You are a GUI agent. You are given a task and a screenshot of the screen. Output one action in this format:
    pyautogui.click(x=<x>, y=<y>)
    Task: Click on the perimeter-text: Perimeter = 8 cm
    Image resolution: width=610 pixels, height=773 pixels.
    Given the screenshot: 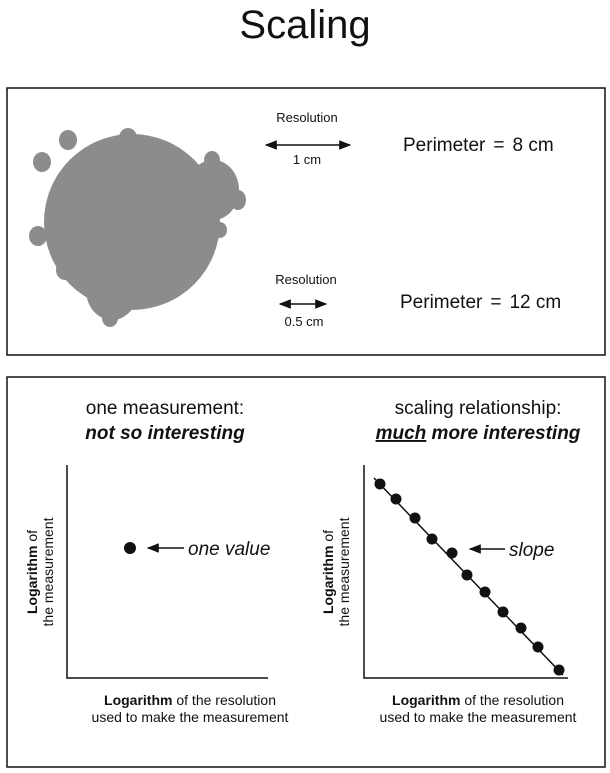 What is the action you would take?
    pyautogui.click(x=478, y=145)
    